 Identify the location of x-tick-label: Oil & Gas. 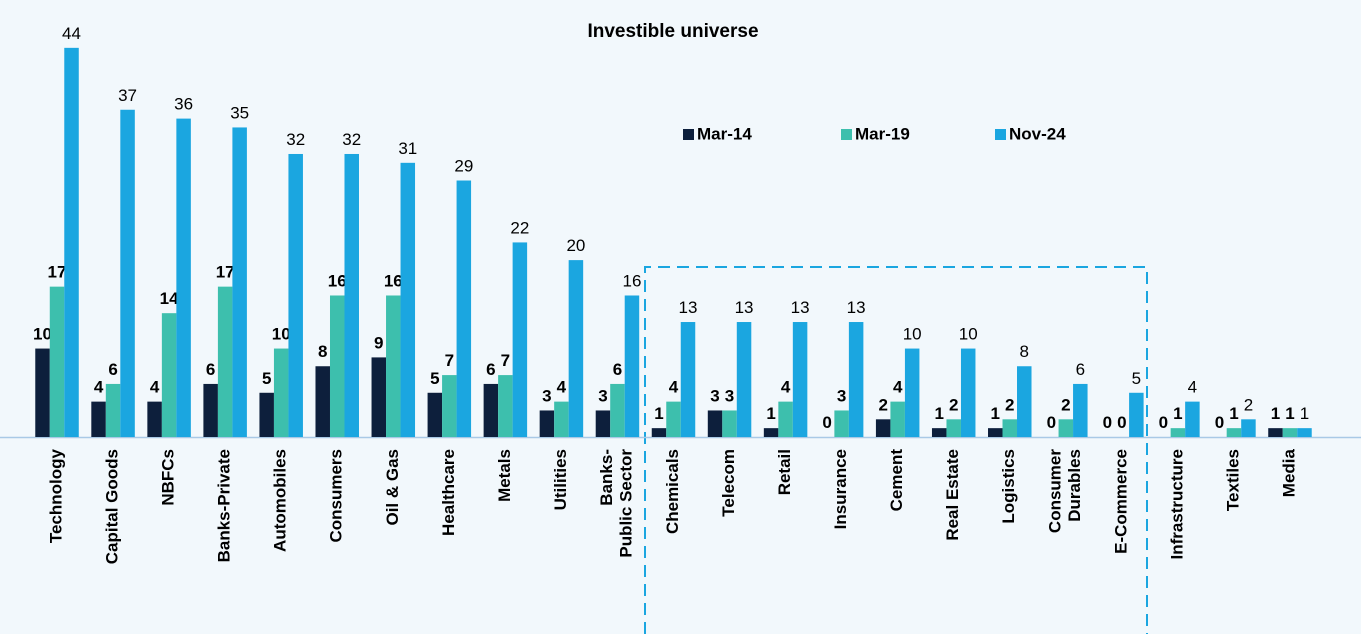
(392, 487).